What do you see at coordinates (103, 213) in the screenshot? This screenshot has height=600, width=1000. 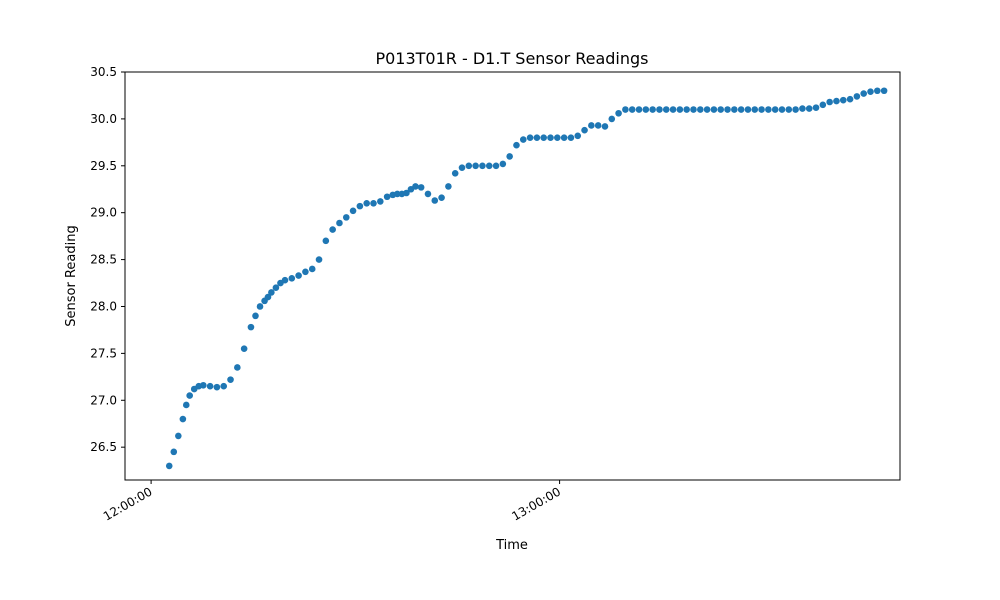 I see `y-tick-label: 29.0` at bounding box center [103, 213].